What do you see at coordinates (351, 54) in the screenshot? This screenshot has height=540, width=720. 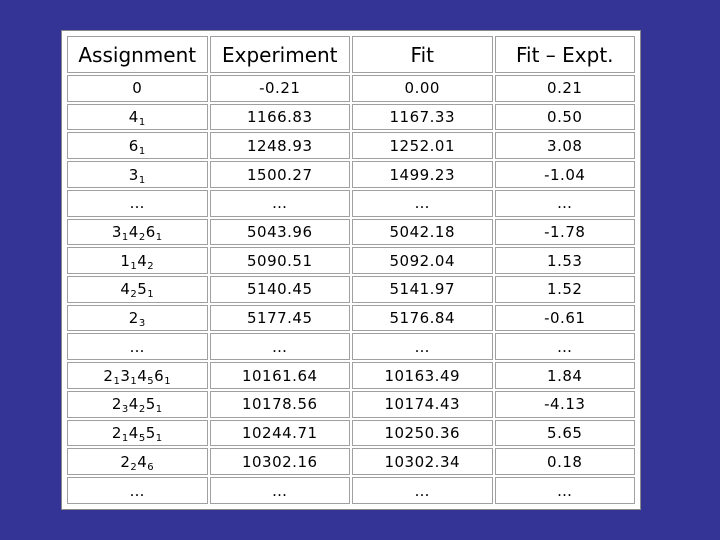 I see `header-row: Assignment Experiment Fit Fit – Expt.` at bounding box center [351, 54].